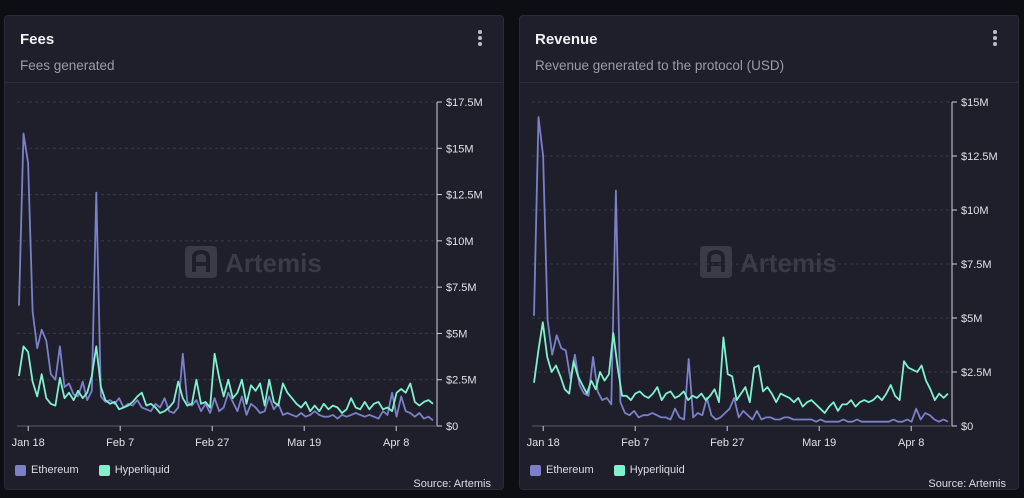 The width and height of the screenshot is (1024, 498). What do you see at coordinates (37, 39) in the screenshot?
I see `card-title: Fees` at bounding box center [37, 39].